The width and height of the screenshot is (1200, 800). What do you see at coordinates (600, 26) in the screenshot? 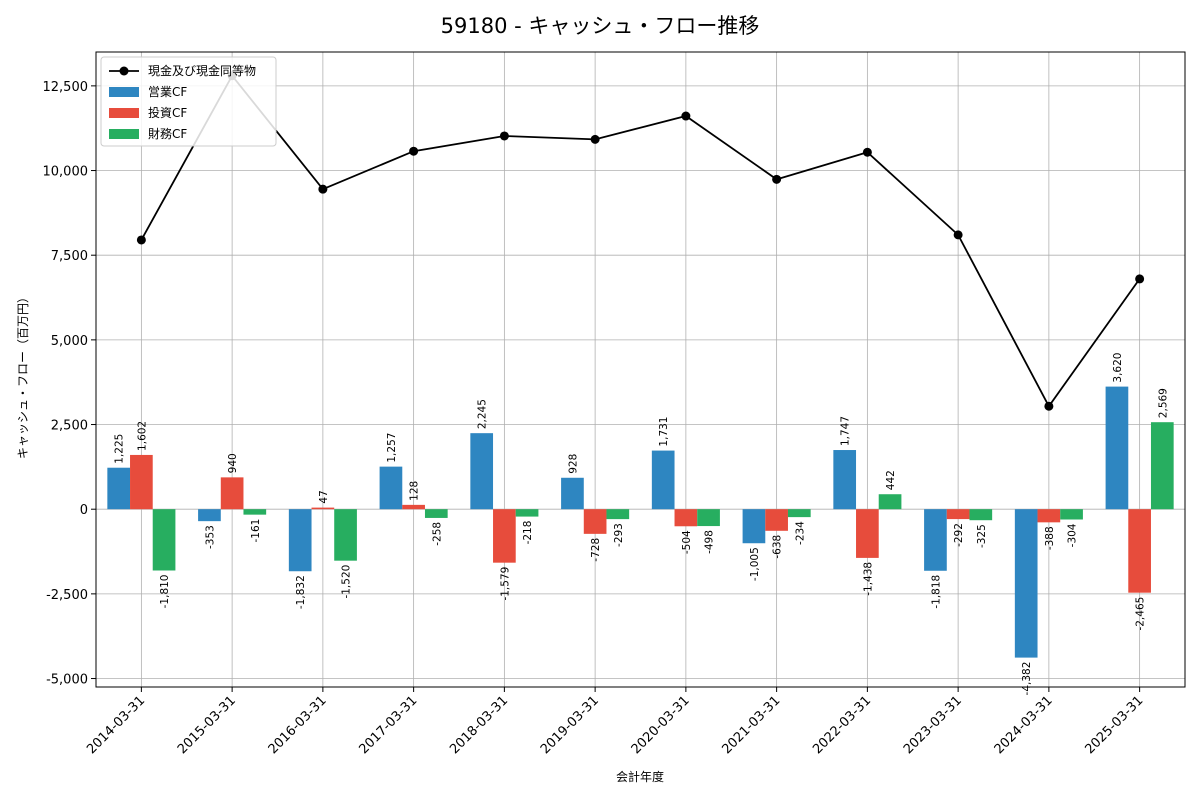
I see `chart-title: 59180 - キャッシュ・フロー推移` at bounding box center [600, 26].